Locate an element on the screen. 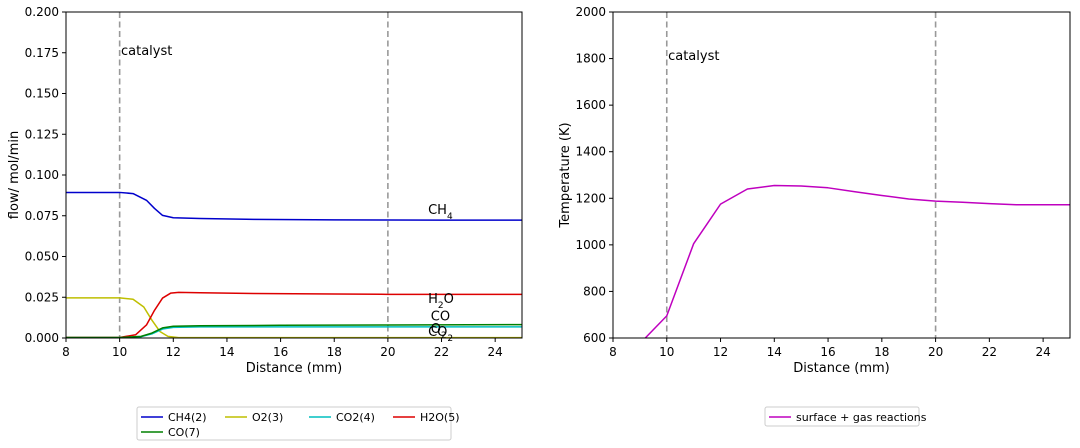  y-tick-label: 1000 is located at coordinates (590, 245).